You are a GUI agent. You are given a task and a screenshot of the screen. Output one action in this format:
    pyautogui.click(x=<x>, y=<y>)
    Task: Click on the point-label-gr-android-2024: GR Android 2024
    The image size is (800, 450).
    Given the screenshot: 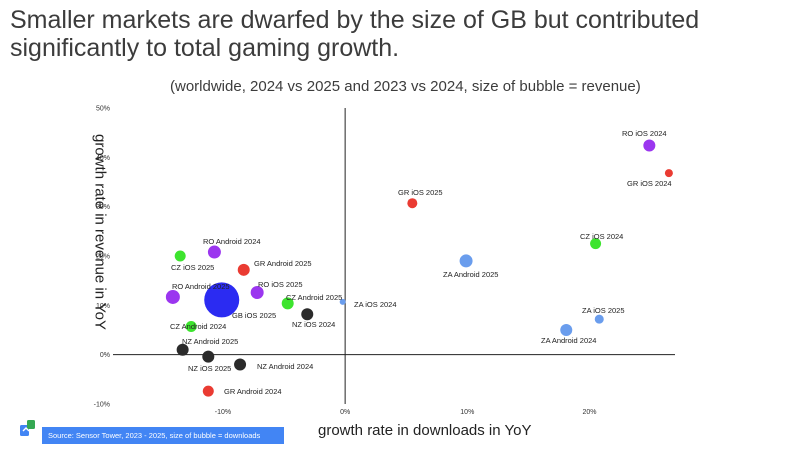 What is the action you would take?
    pyautogui.click(x=253, y=391)
    